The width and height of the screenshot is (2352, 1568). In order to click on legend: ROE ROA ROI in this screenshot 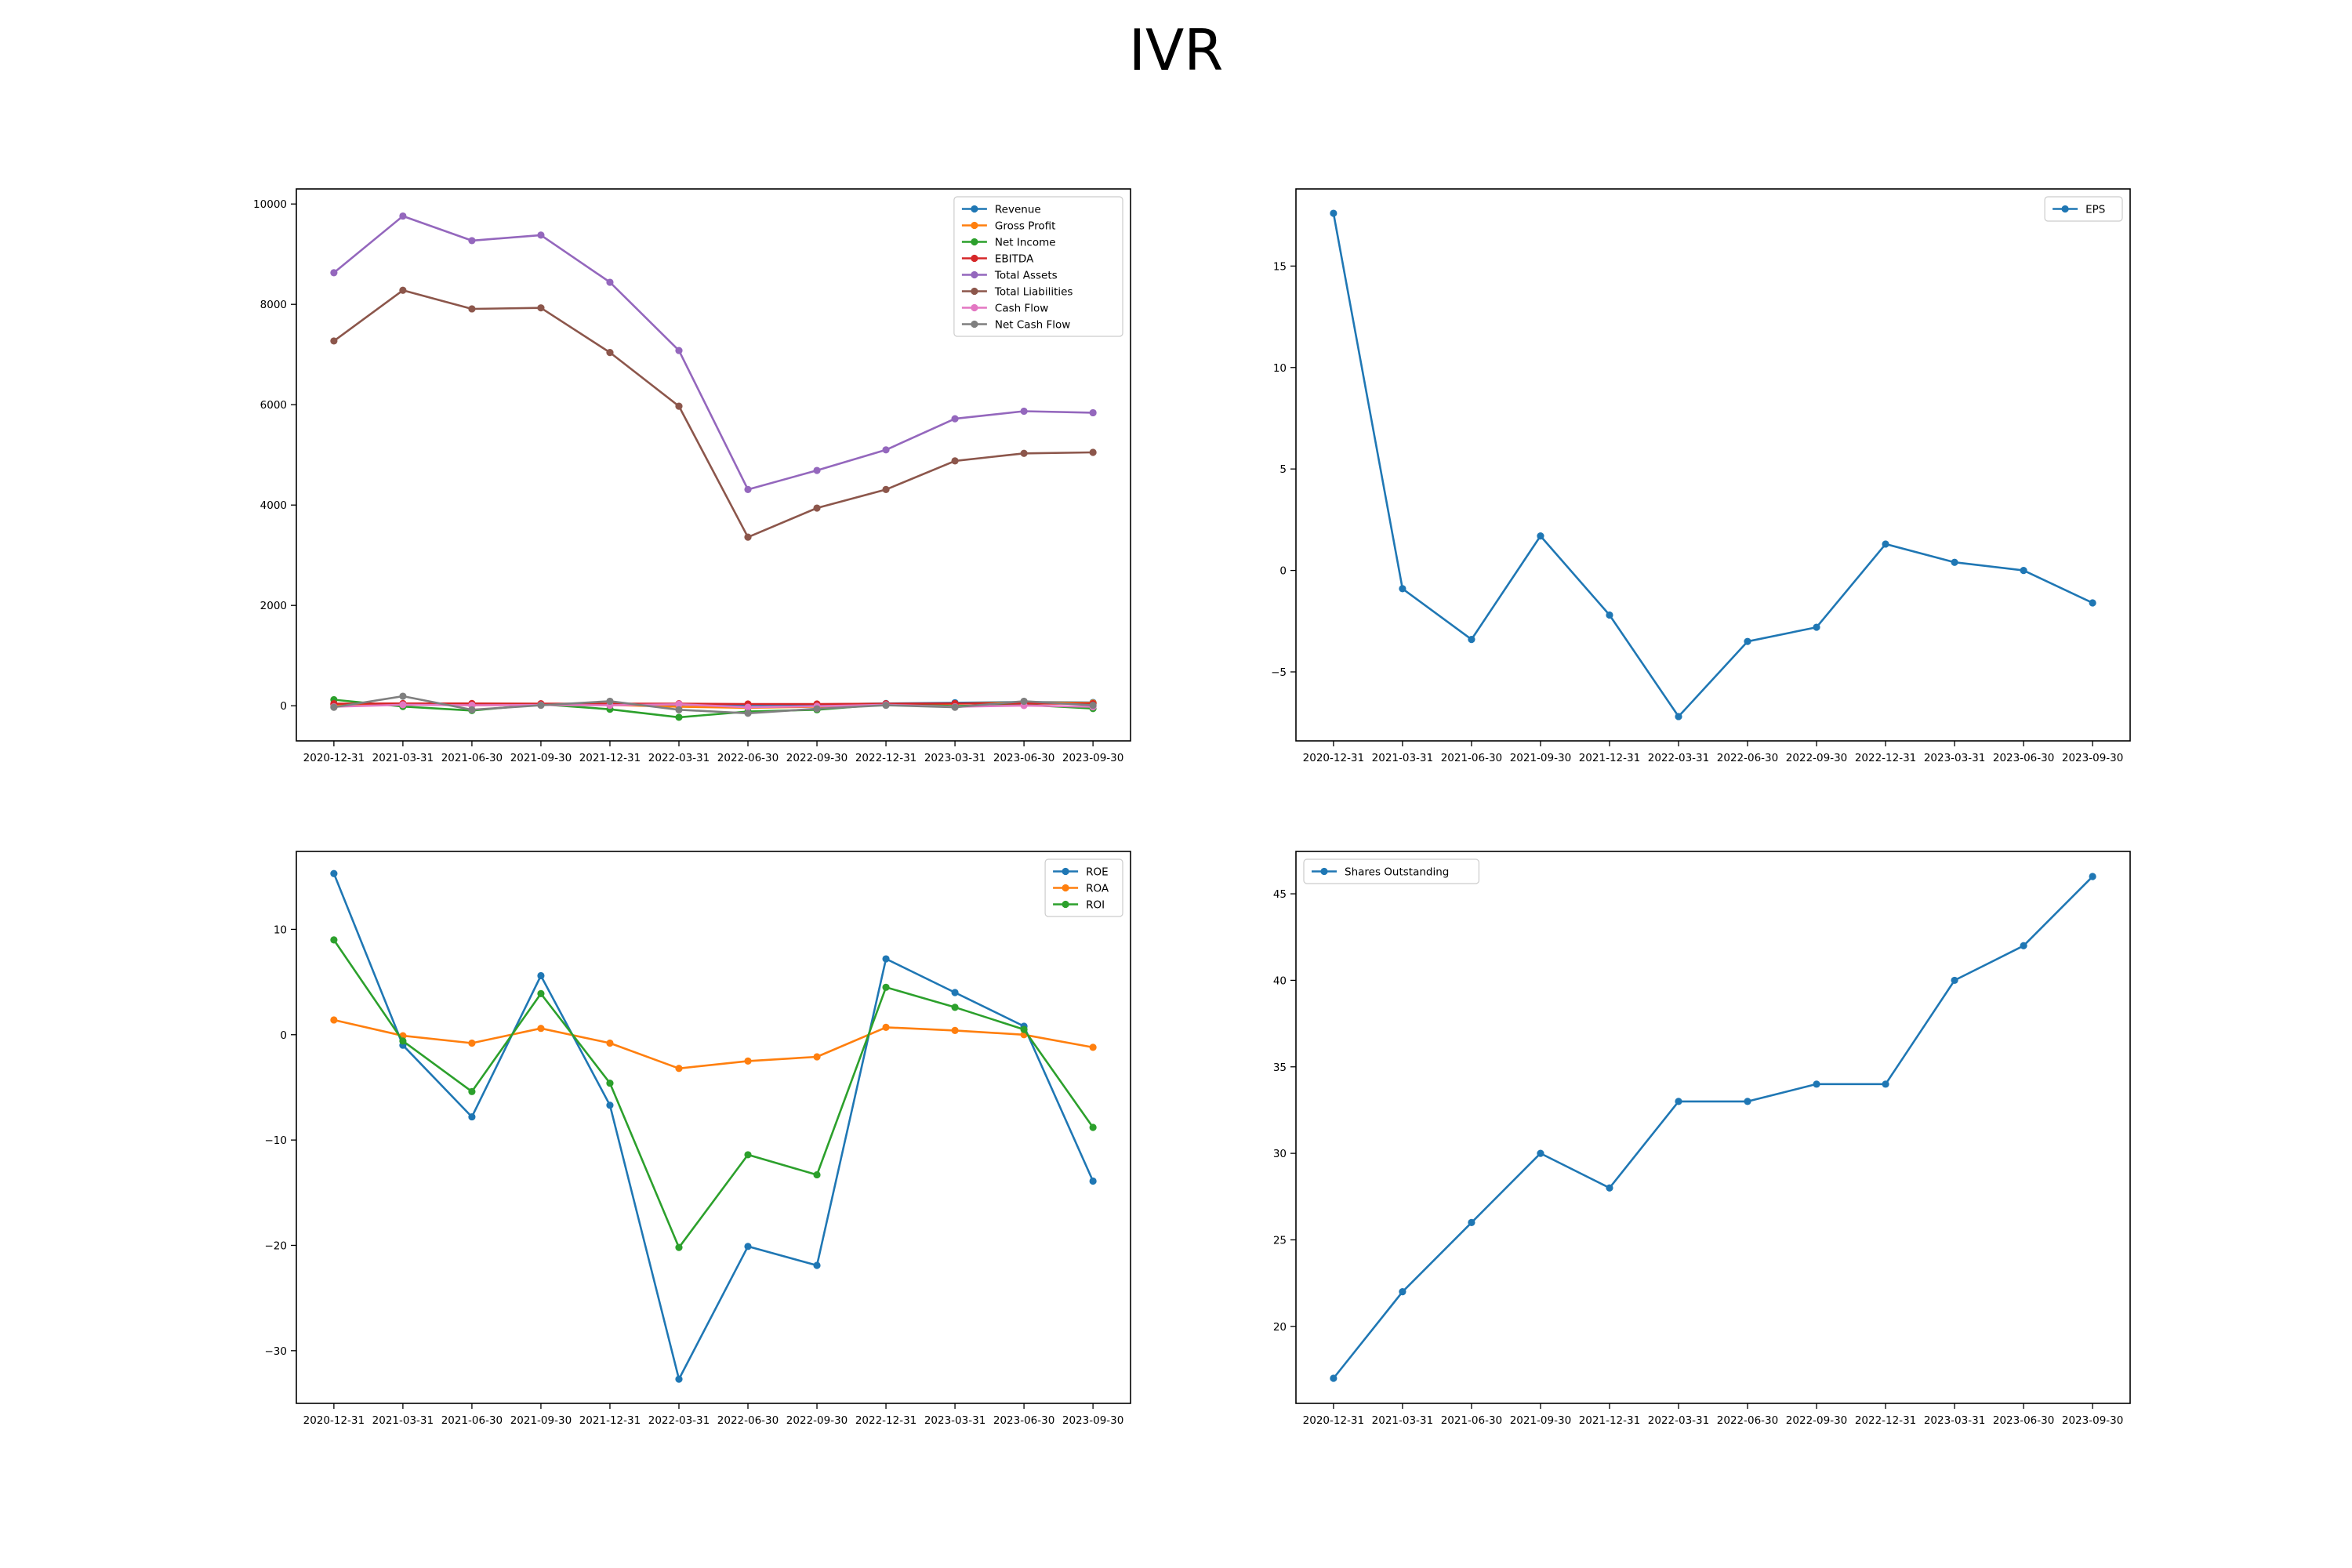, I will do `click(1083, 887)`.